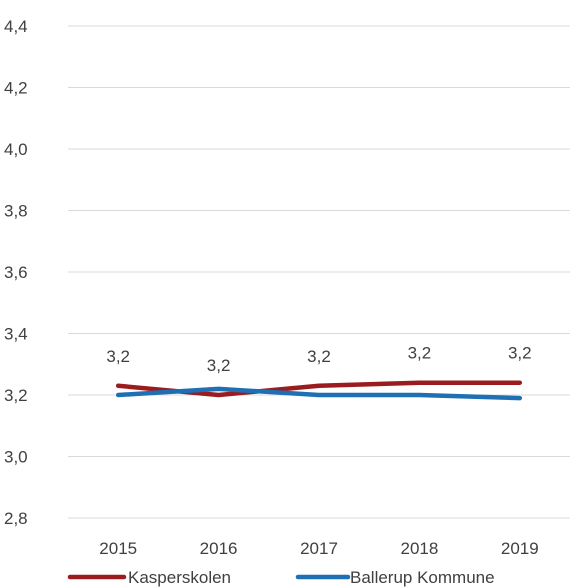 Image resolution: width=572 pixels, height=588 pixels. I want to click on y-tick-label: 3,4, so click(16, 334).